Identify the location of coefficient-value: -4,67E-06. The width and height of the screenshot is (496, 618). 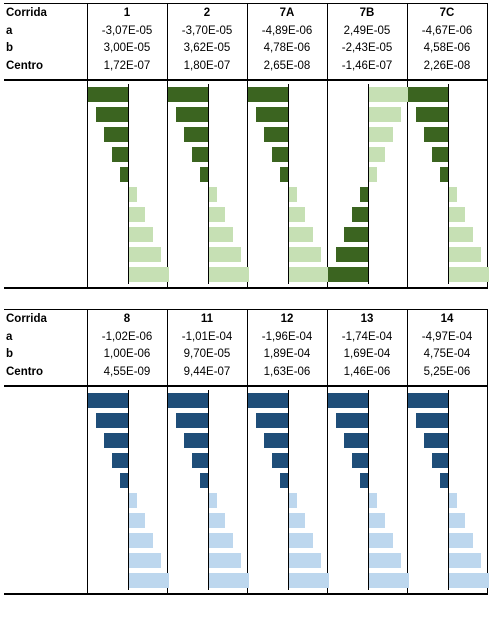
(447, 30).